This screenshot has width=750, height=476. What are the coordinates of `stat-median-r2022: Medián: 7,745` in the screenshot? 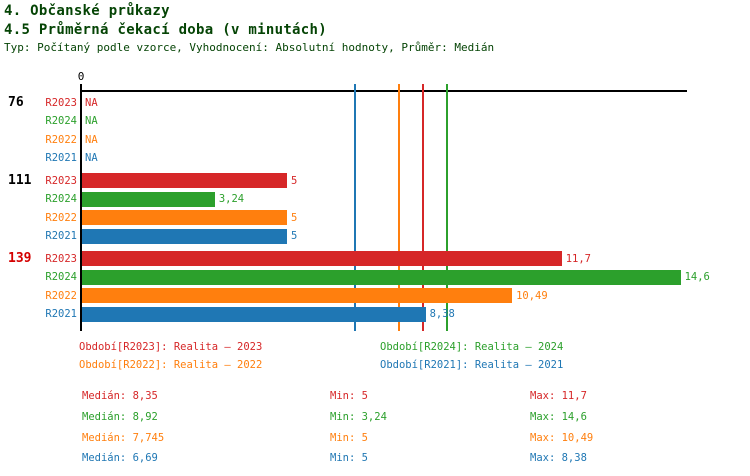 It's located at (123, 437).